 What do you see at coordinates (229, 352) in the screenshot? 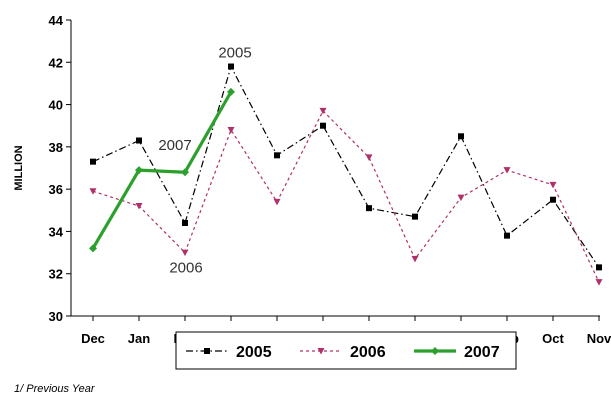
I see `legend-item-2005: 2005` at bounding box center [229, 352].